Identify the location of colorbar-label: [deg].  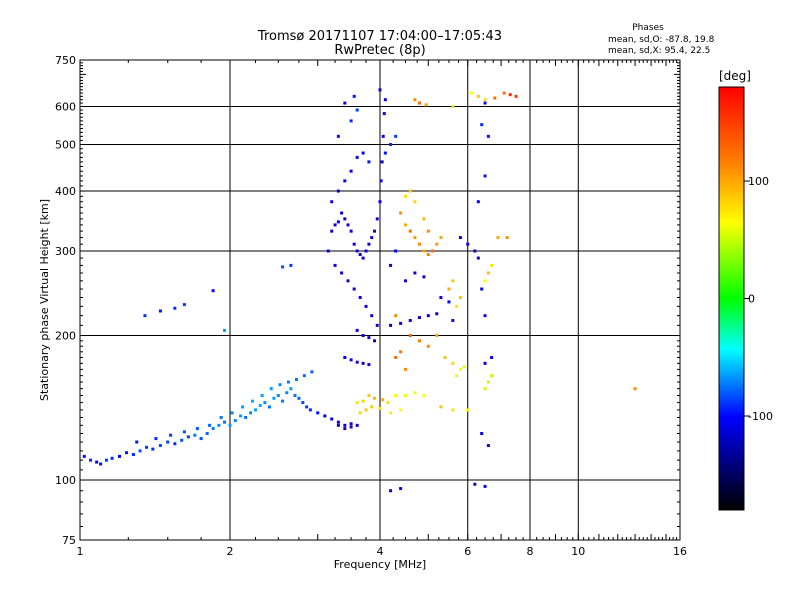
(735, 76).